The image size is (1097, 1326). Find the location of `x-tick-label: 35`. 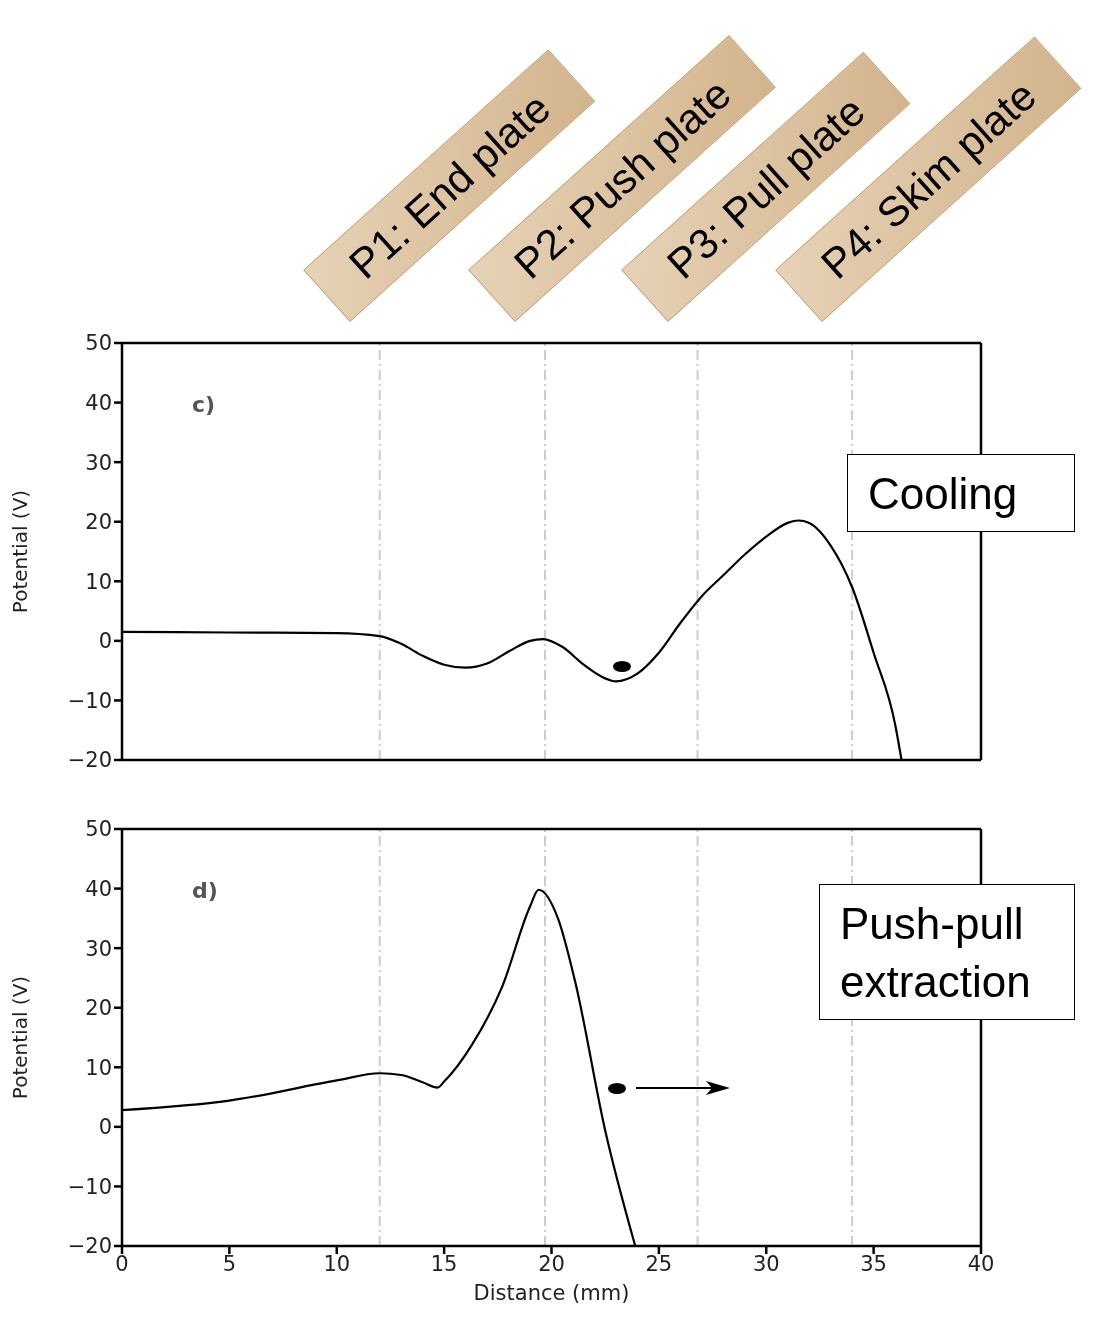

x-tick-label: 35 is located at coordinates (873, 1263).